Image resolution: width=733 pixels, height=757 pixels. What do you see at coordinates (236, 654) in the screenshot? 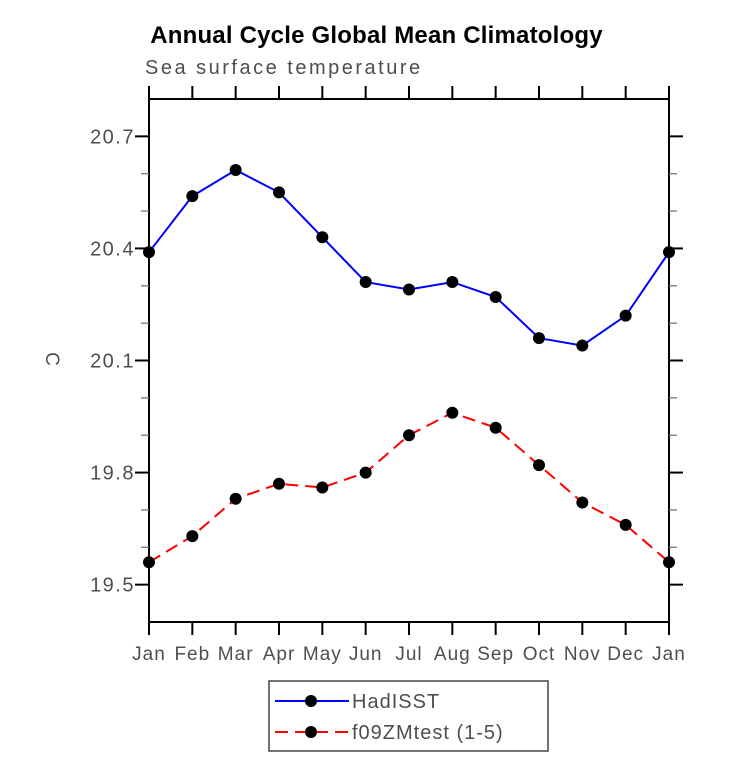
I see `x-tick-label: Mar` at bounding box center [236, 654].